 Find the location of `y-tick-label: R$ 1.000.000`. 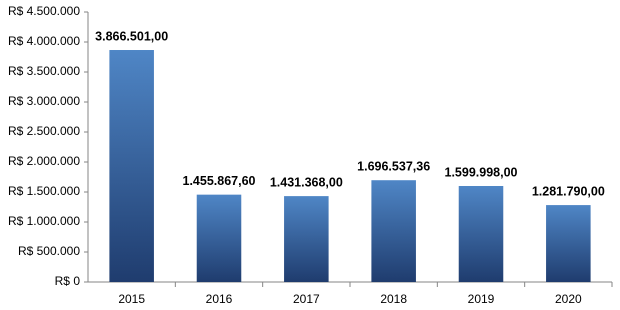

y-tick-label: R$ 1.000.000 is located at coordinates (44, 221).